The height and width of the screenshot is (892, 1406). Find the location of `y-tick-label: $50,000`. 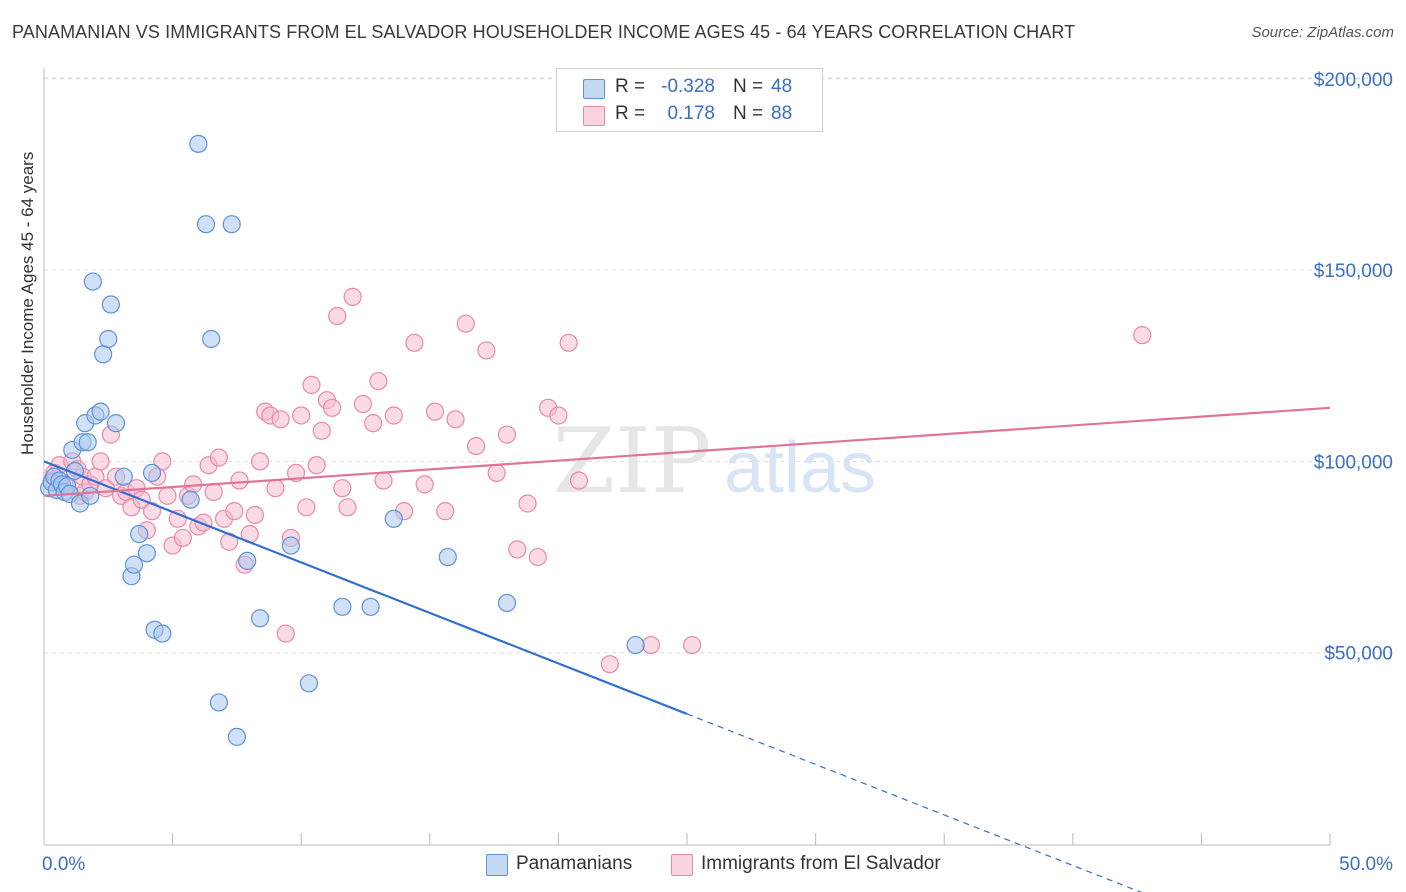

y-tick-label: $50,000 is located at coordinates (1358, 654).